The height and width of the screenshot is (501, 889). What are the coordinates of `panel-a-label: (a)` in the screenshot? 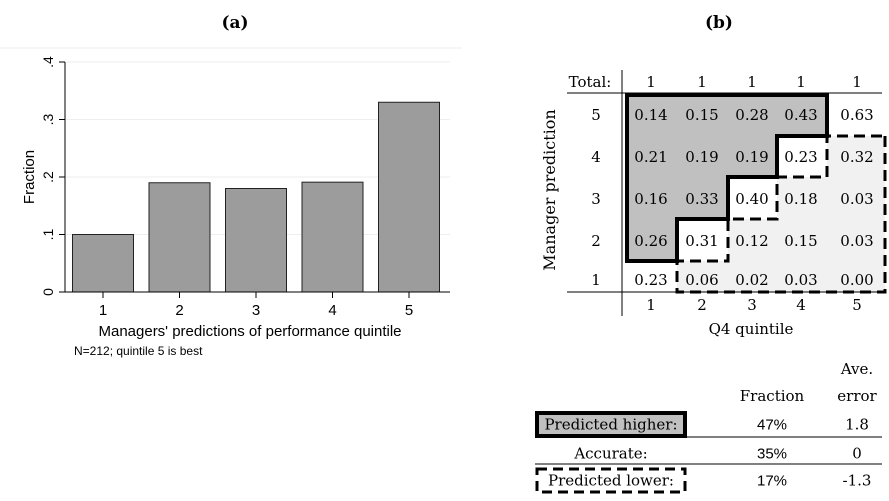 It's located at (234, 23).